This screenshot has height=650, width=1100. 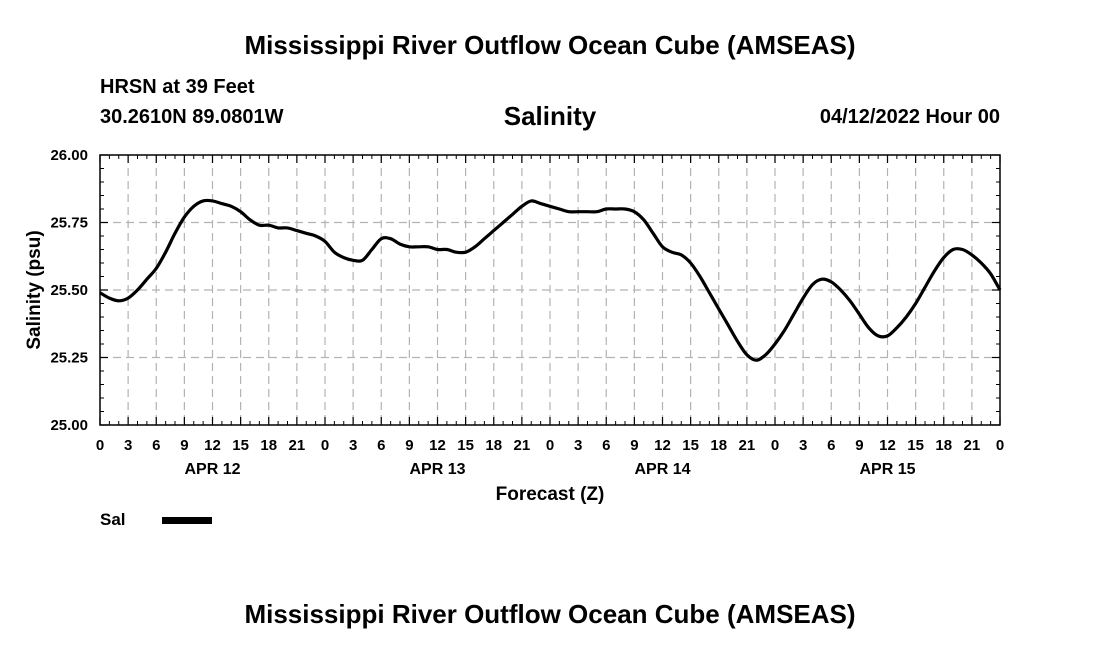 I want to click on y-tick-label: 25.75, so click(x=69, y=223).